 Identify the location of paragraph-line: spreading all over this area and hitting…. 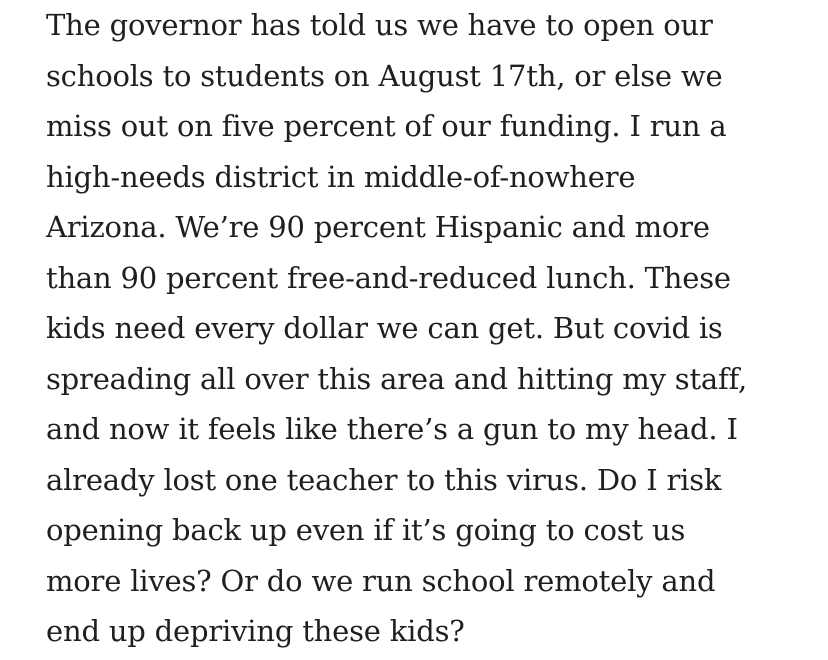
(397, 378).